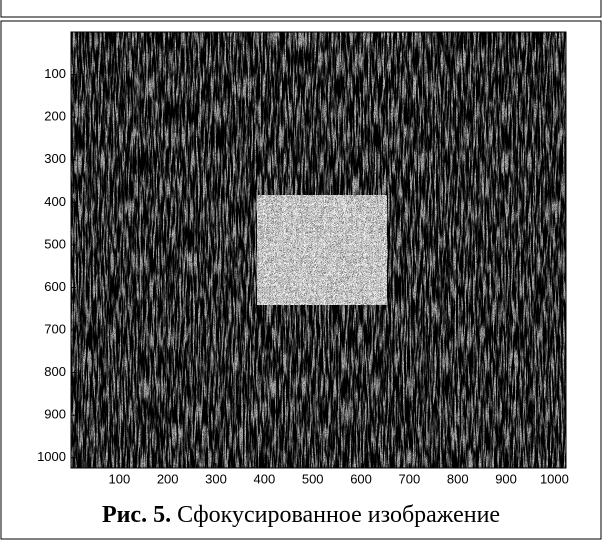  Describe the element at coordinates (322, 250) in the screenshot. I see `target-grain` at that location.